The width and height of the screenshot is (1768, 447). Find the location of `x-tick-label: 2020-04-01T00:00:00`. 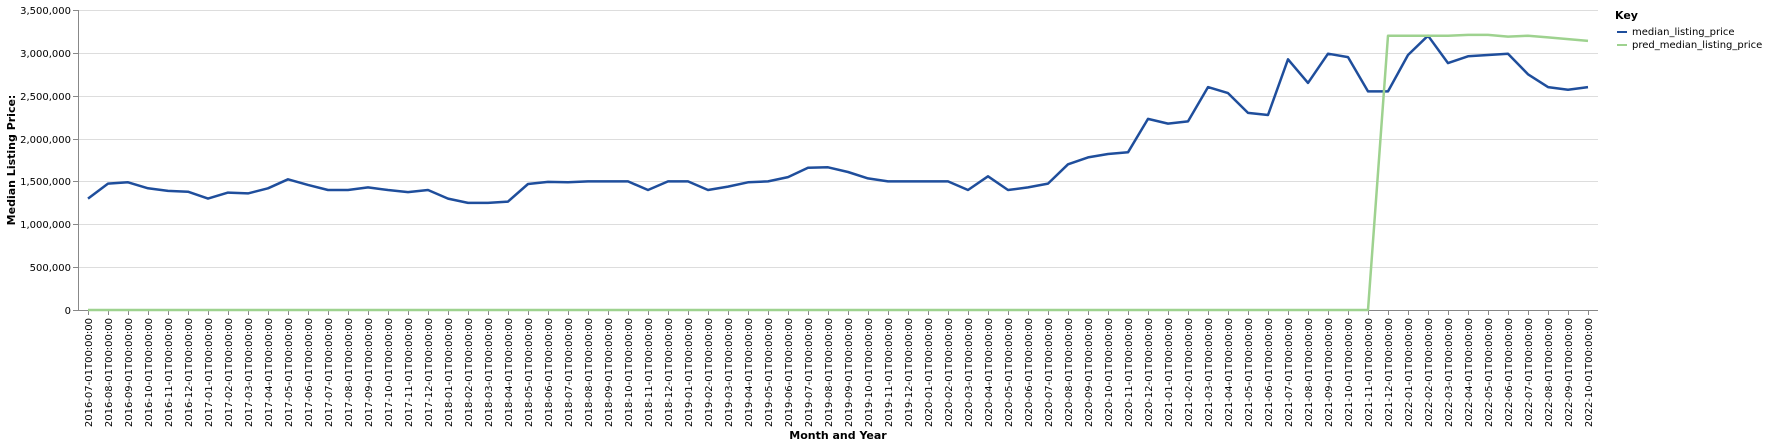

x-tick-label: 2020-04-01T00:00:00 is located at coordinates (989, 372).